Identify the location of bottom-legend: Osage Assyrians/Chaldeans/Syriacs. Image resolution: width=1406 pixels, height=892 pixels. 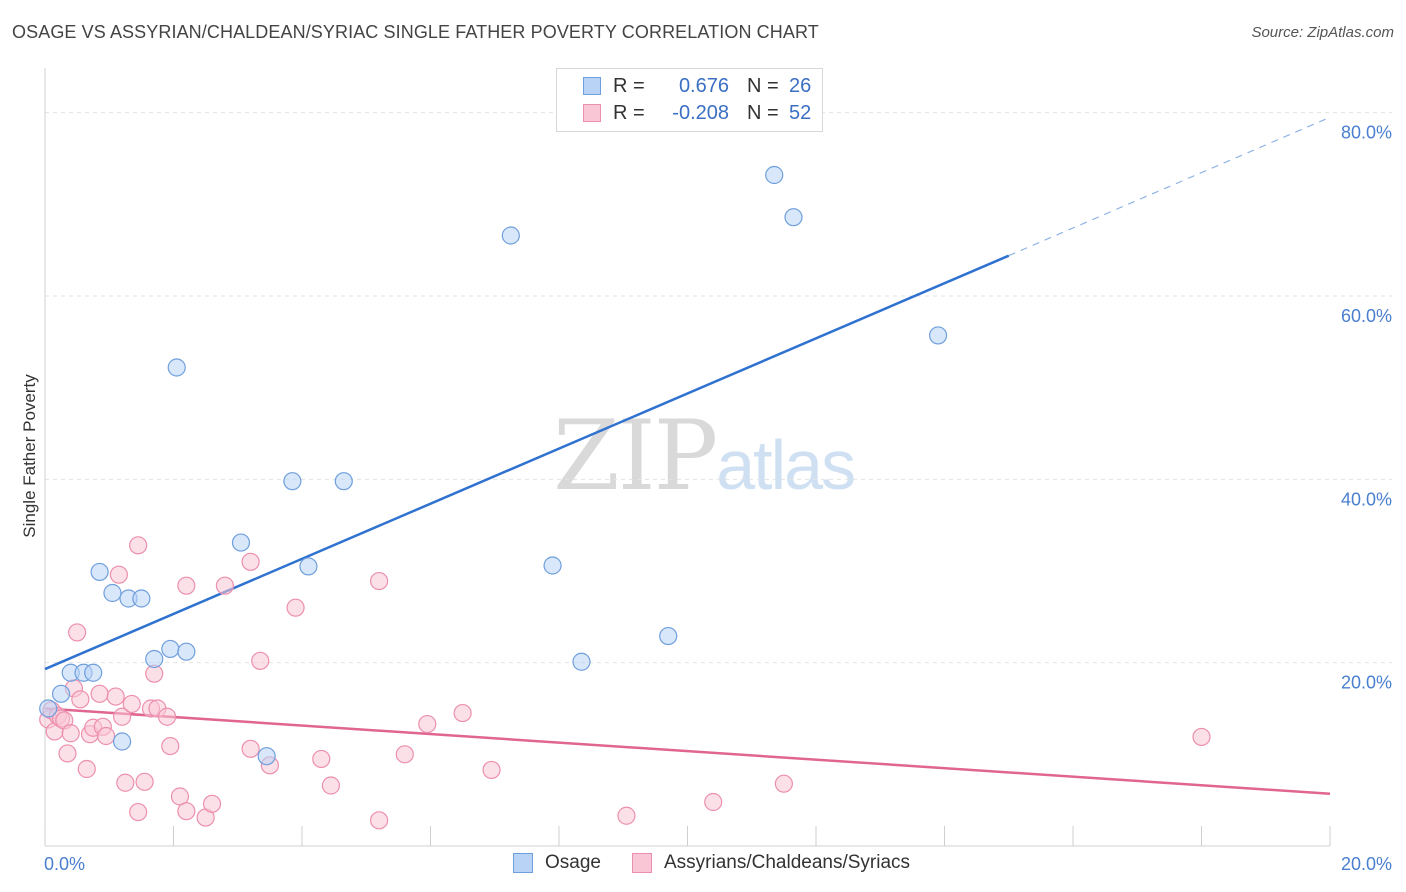
(703, 865).